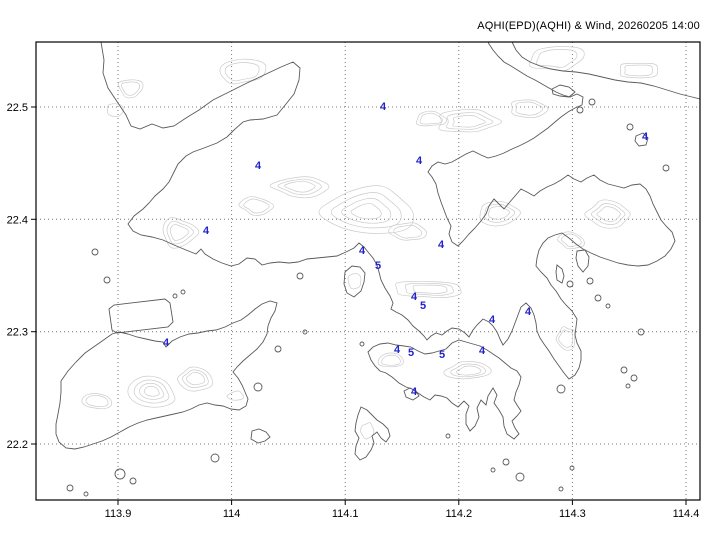  What do you see at coordinates (345, 514) in the screenshot?
I see `longitude-tick-label: 114.1` at bounding box center [345, 514].